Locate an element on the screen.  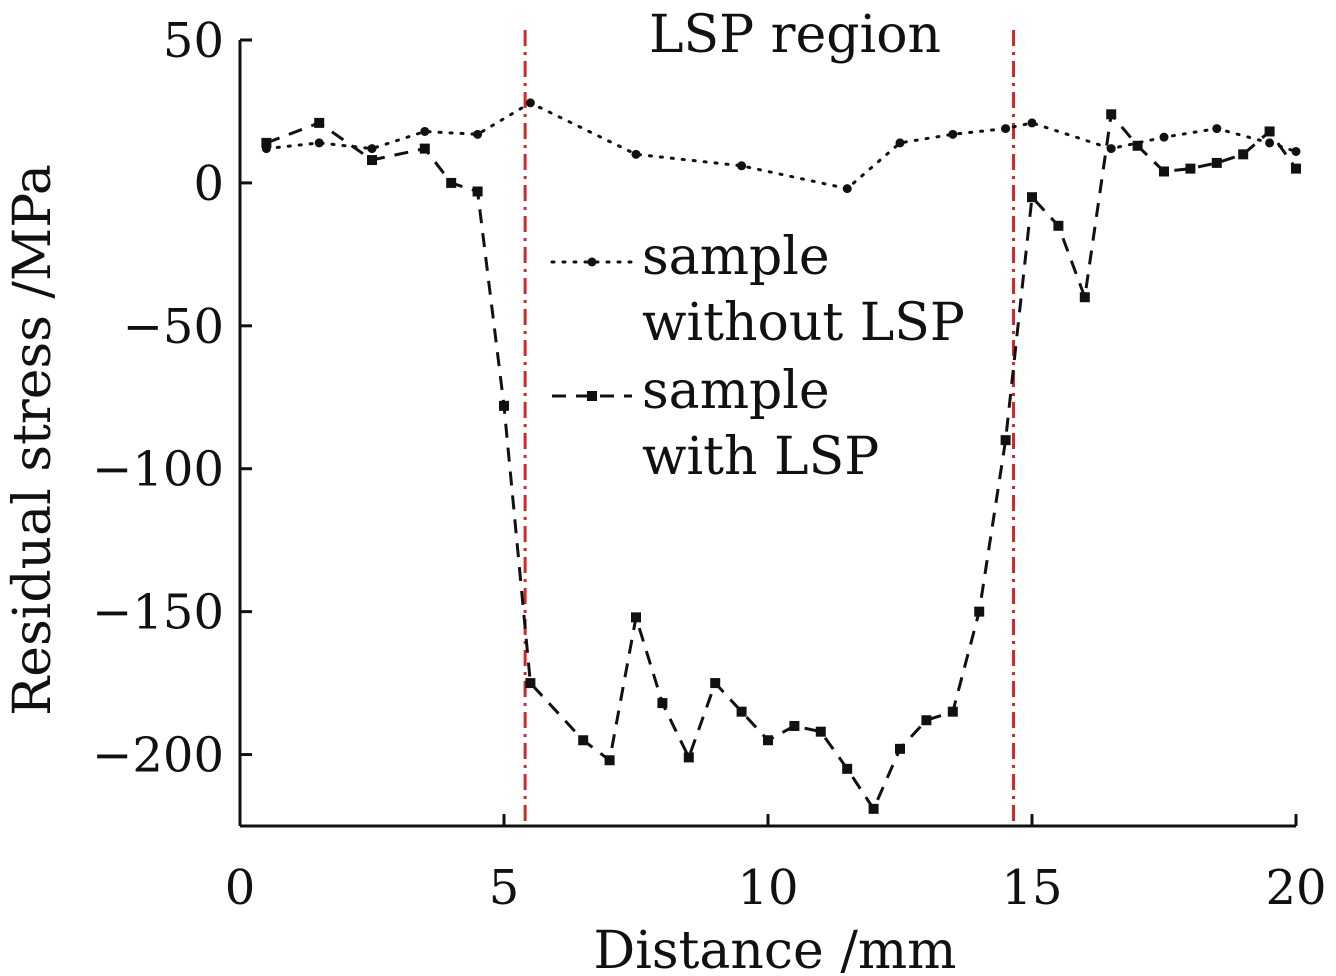
legend-marker-without-lsp is located at coordinates (592, 262).